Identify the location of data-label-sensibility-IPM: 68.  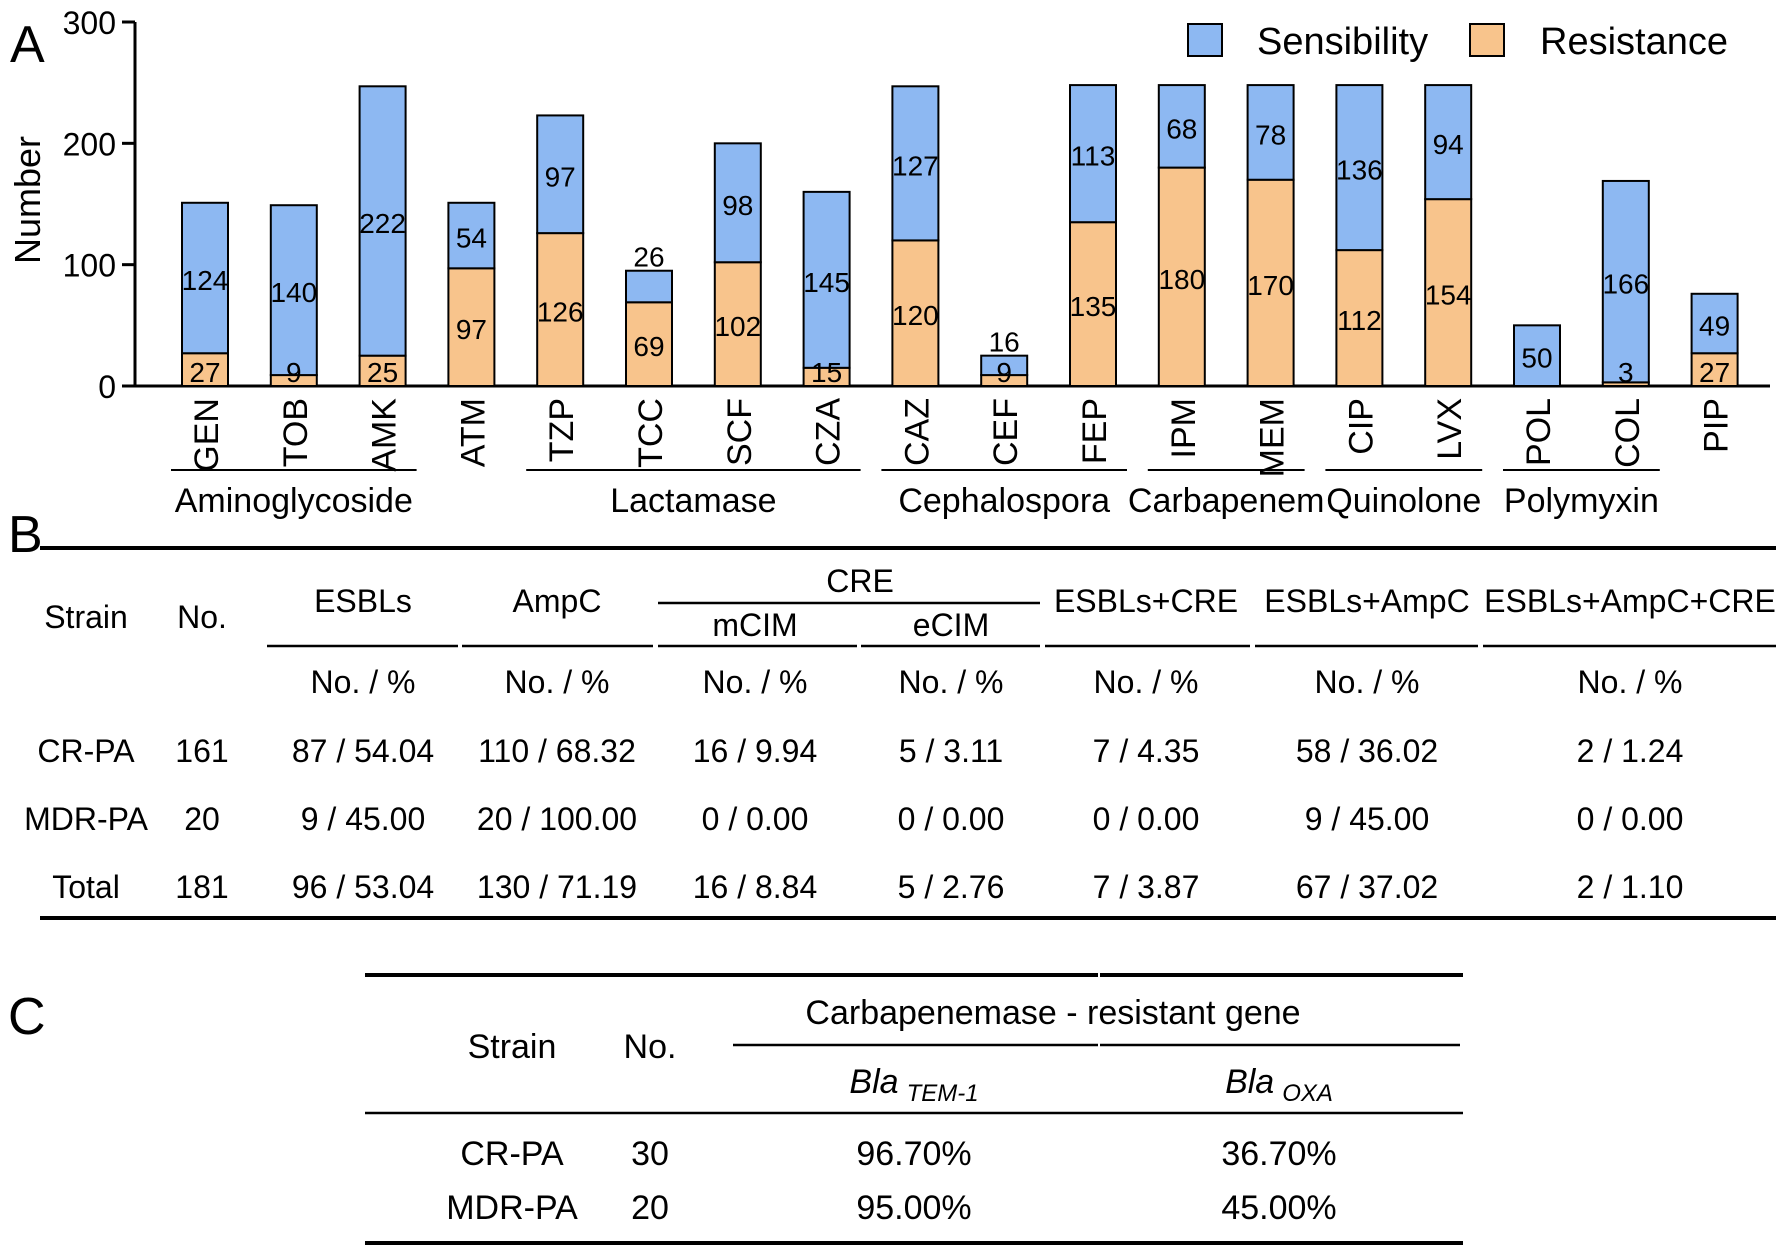
(1181, 128).